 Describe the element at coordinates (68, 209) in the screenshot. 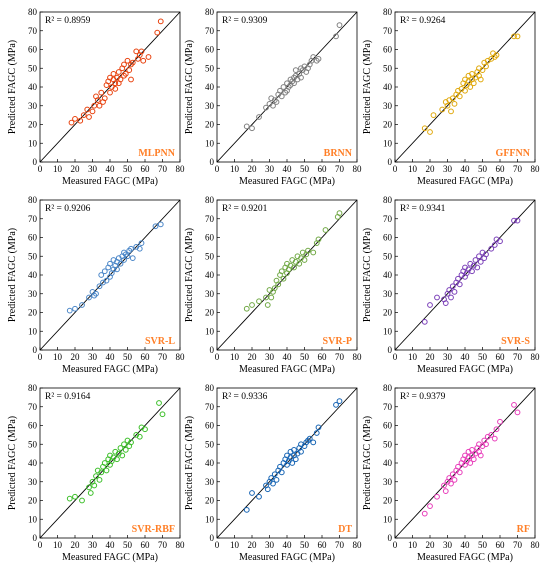

I see `r-squared-label: R² = 0.9206` at that location.